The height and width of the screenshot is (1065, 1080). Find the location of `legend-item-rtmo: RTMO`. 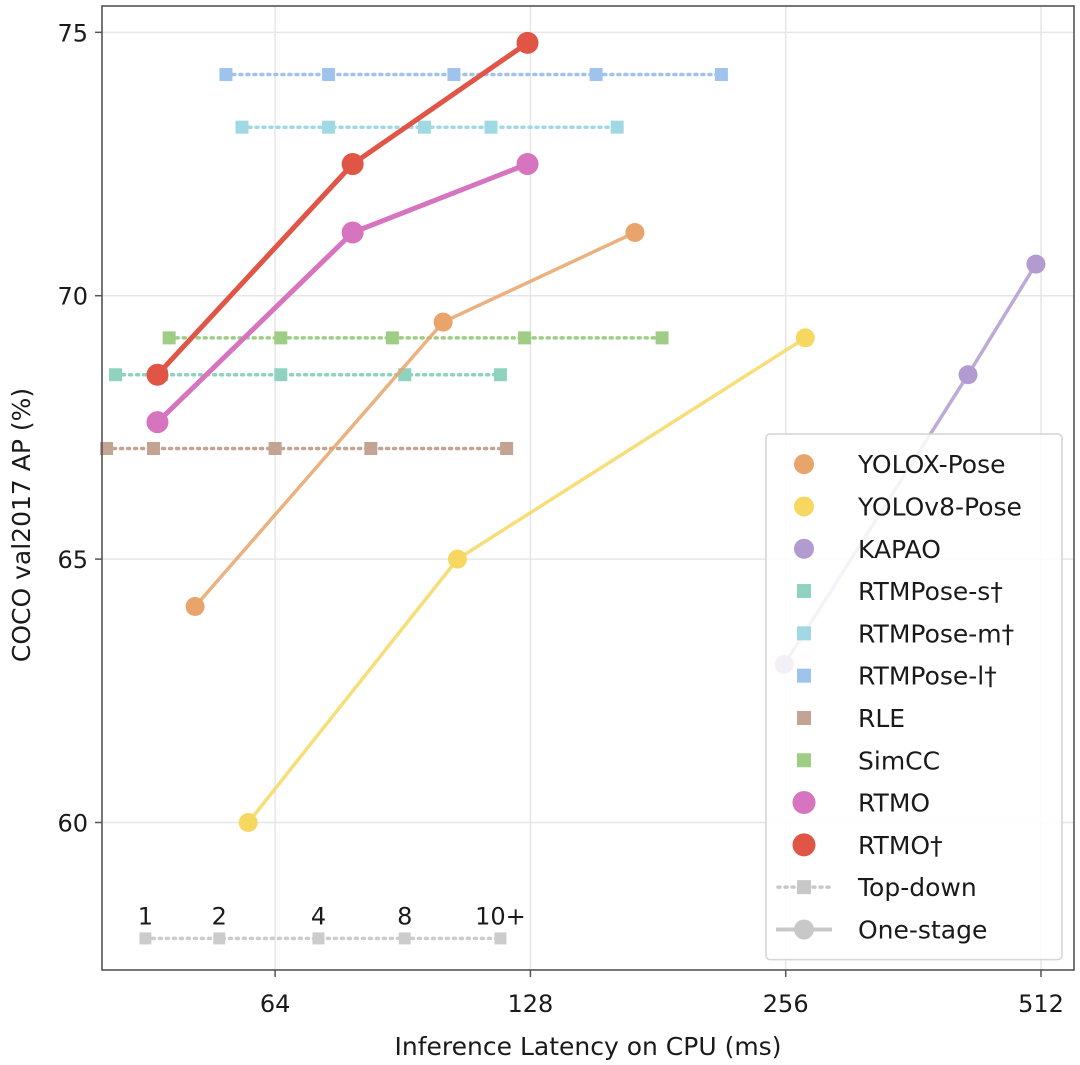

legend-item-rtmo: RTMO is located at coordinates (861, 803).